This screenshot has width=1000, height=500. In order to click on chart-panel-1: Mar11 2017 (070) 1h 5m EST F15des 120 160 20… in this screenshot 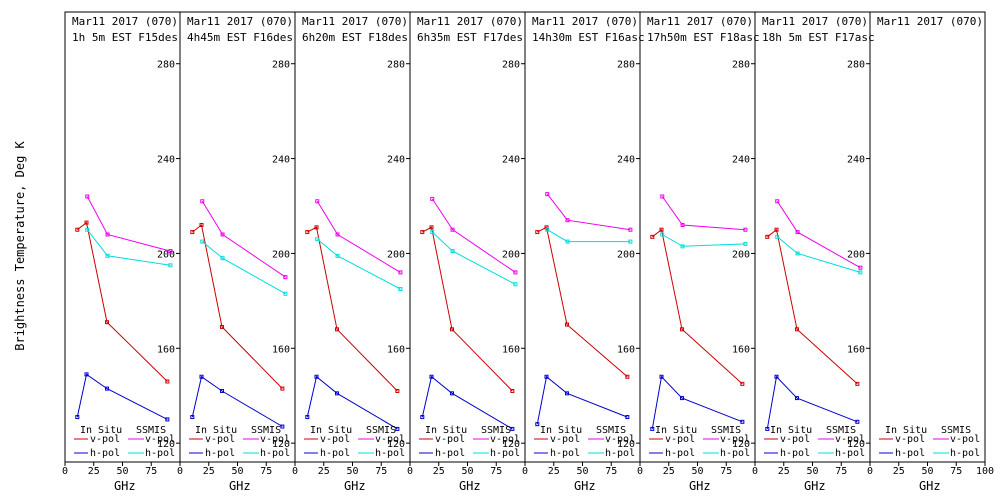, I will do `click(121, 252)`.